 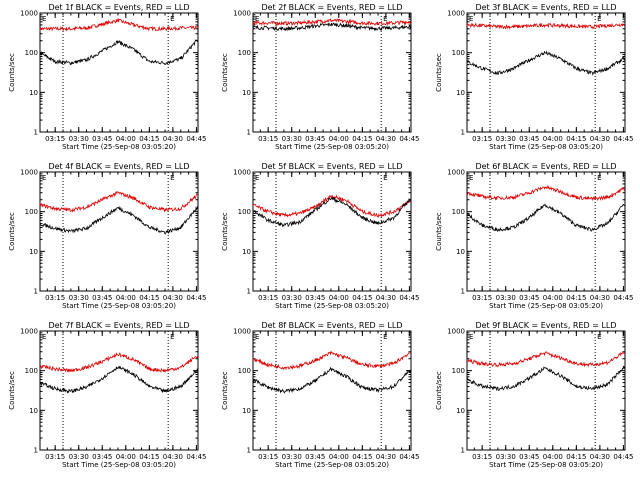 What do you see at coordinates (545, 7) in the screenshot?
I see `panel-title: Det 3f BLACK = Events, RED = LLD` at bounding box center [545, 7].